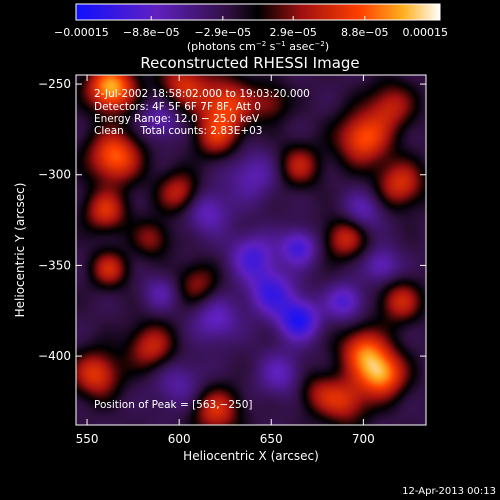  Describe the element at coordinates (178, 131) in the screenshot. I see `annotation-clean-counts: Clean Total counts: 2.83E+03` at that location.